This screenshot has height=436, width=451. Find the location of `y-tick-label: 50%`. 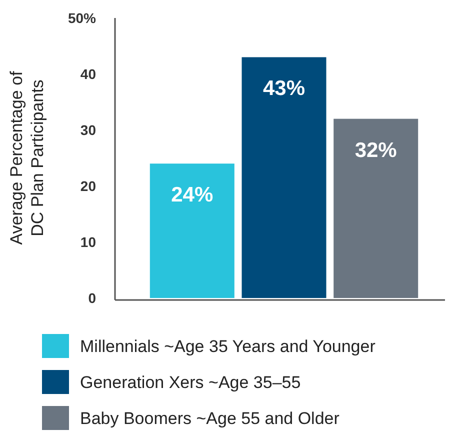

y-tick-label: 50% is located at coordinates (82, 18).